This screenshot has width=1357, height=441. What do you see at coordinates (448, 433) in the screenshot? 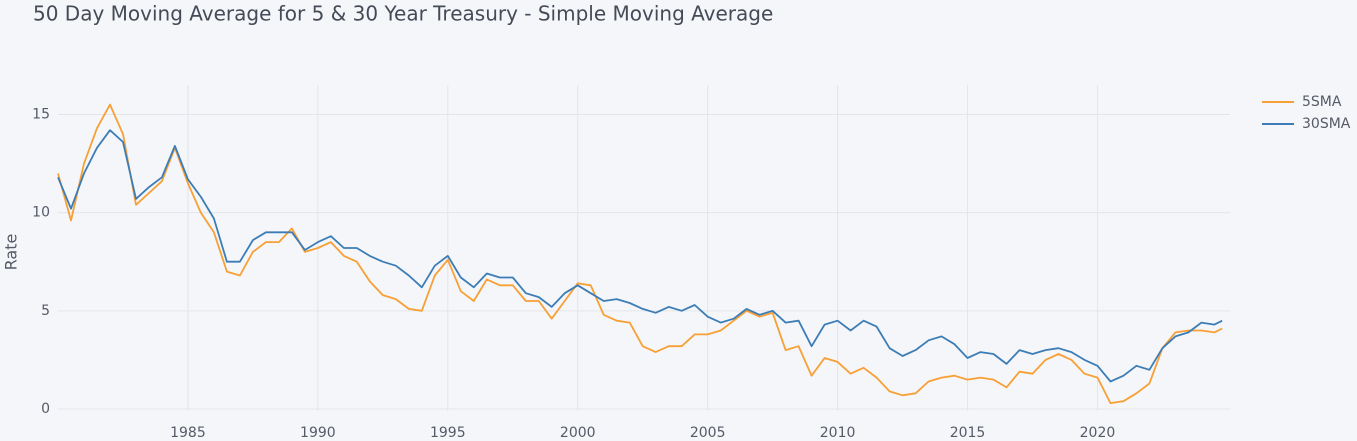
I see `x-tick-label: 1995` at bounding box center [448, 433].